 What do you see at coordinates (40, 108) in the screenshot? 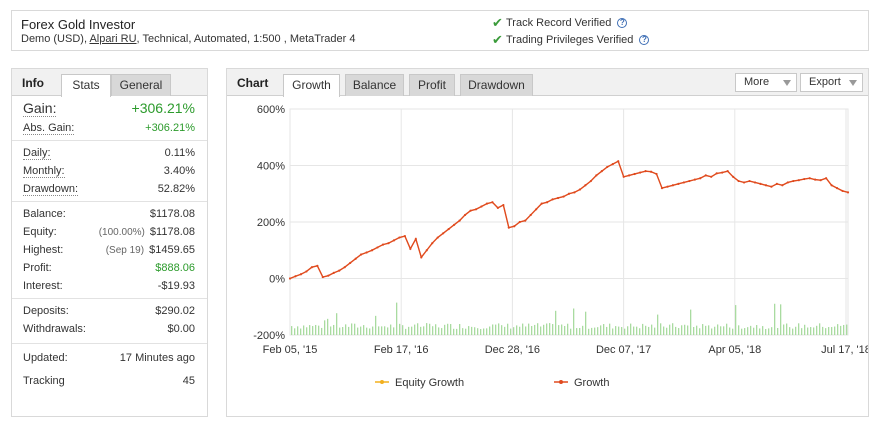
I see `gain-label: Gain:` at bounding box center [40, 108].